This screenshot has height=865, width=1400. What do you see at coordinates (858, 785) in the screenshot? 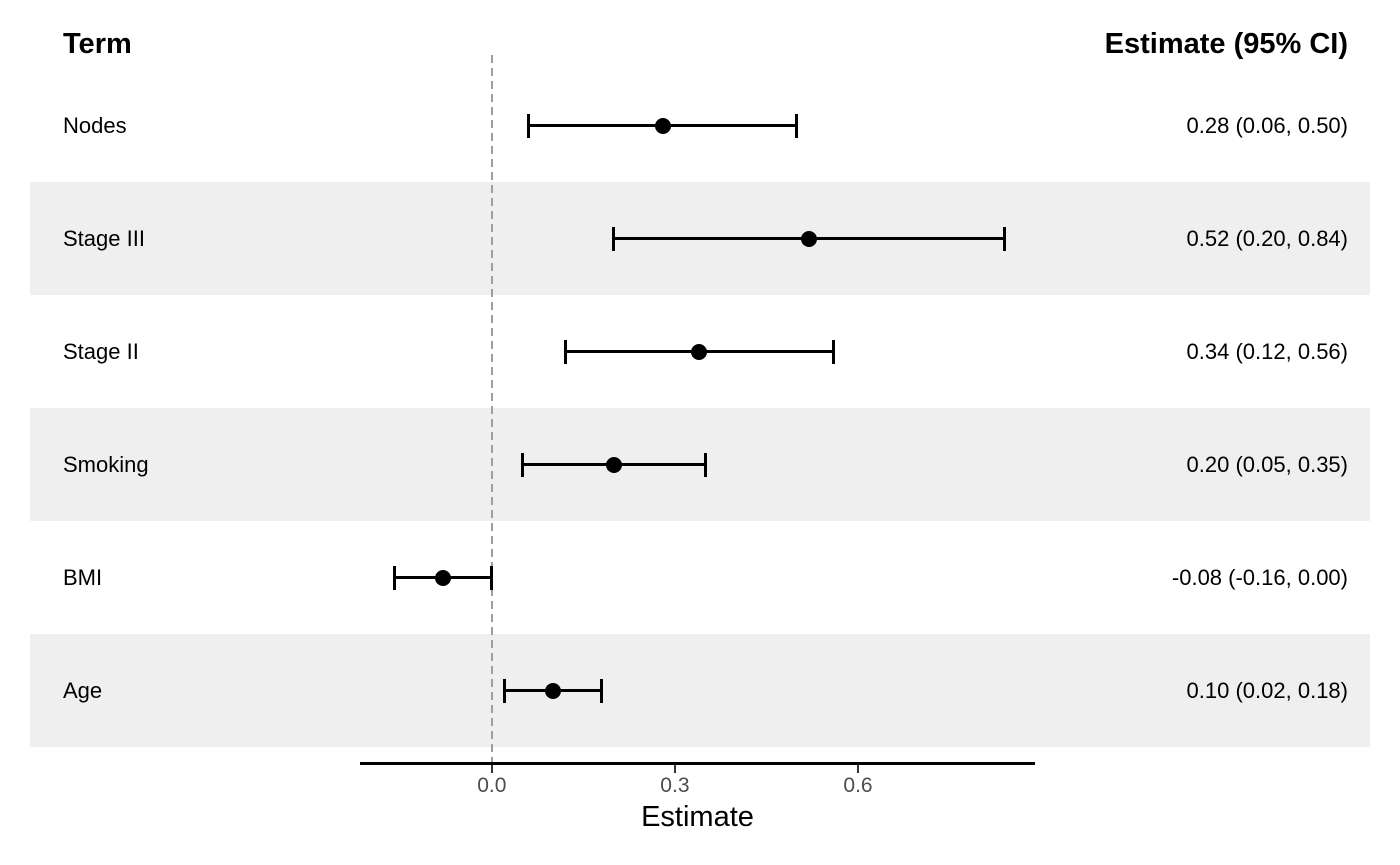
I see `x-tick-label: 0.6` at bounding box center [858, 785].